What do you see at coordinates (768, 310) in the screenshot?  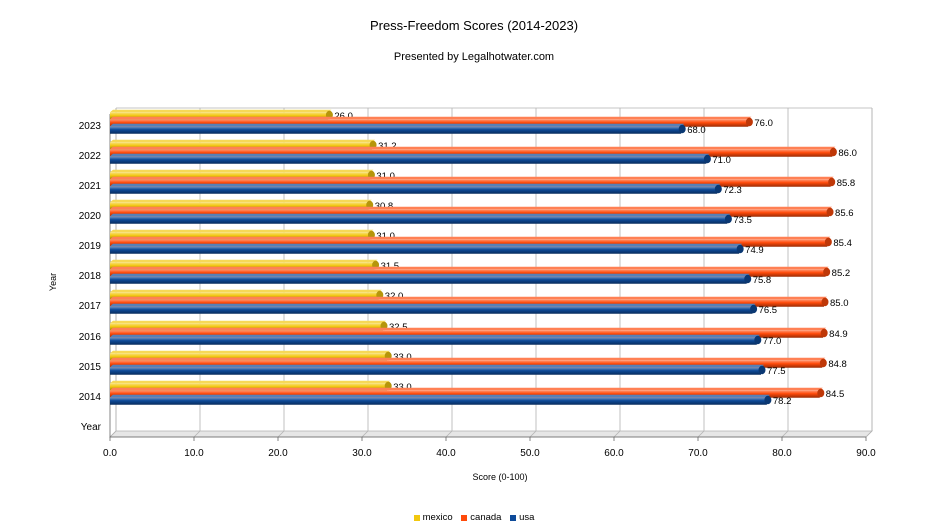 I see `data-label-usa: 76.5` at bounding box center [768, 310].